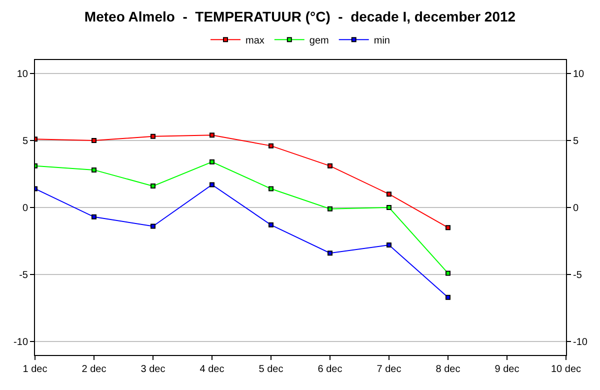  Describe the element at coordinates (255, 41) in the screenshot. I see `legend-label: max` at that location.